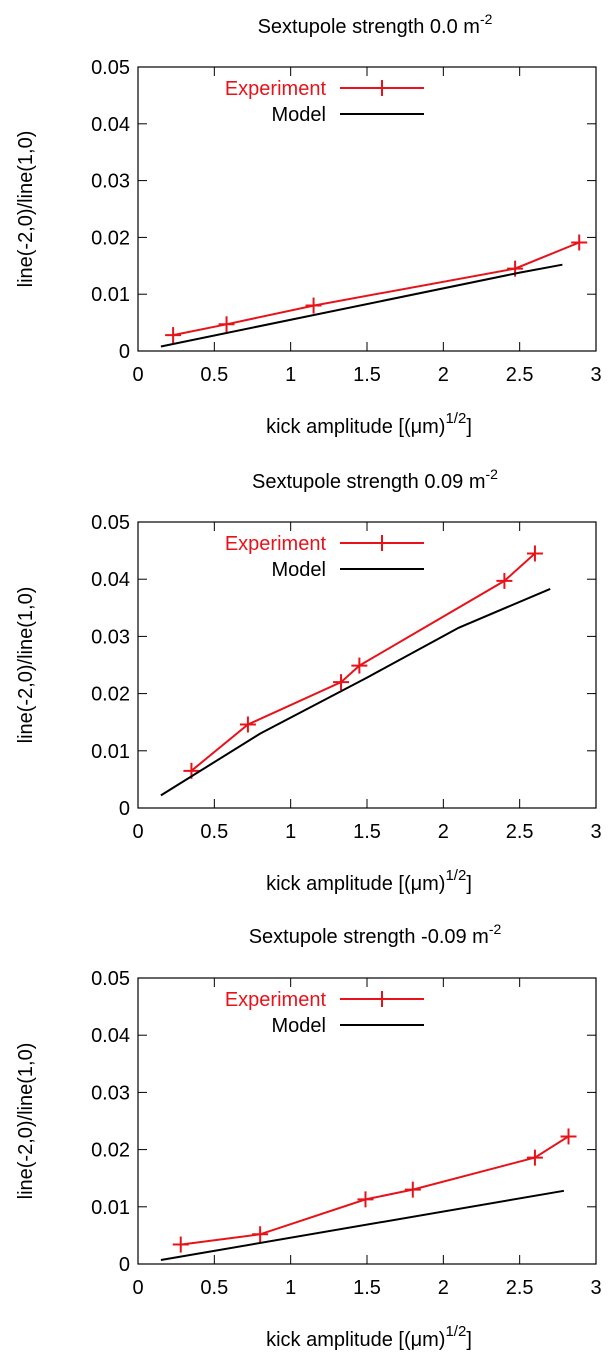 The height and width of the screenshot is (1356, 610). I want to click on chart-title-text: Sextupole strength -0.09 m, so click(369, 937).